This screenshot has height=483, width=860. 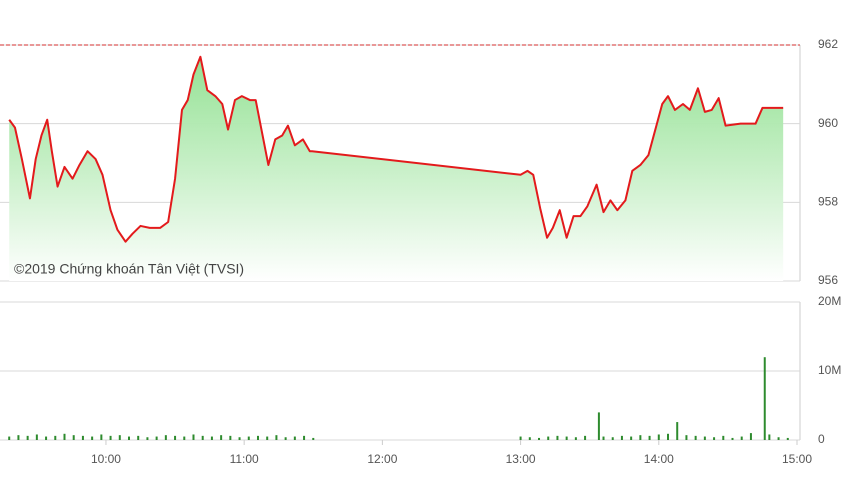 I want to click on watermark: ©2019 Chứng khoán Tân Việt (TVSI), so click(x=129, y=269).